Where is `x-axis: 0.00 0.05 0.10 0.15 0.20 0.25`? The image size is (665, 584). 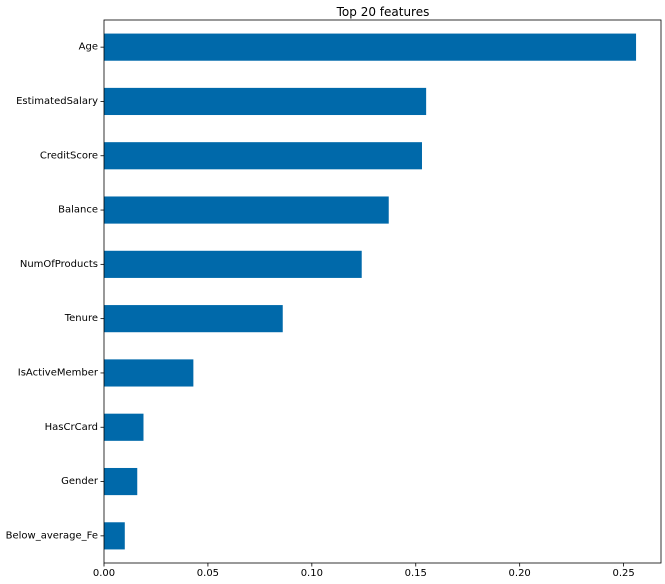
x-axis: 0.00 0.05 0.10 0.15 0.20 0.25 is located at coordinates (364, 571).